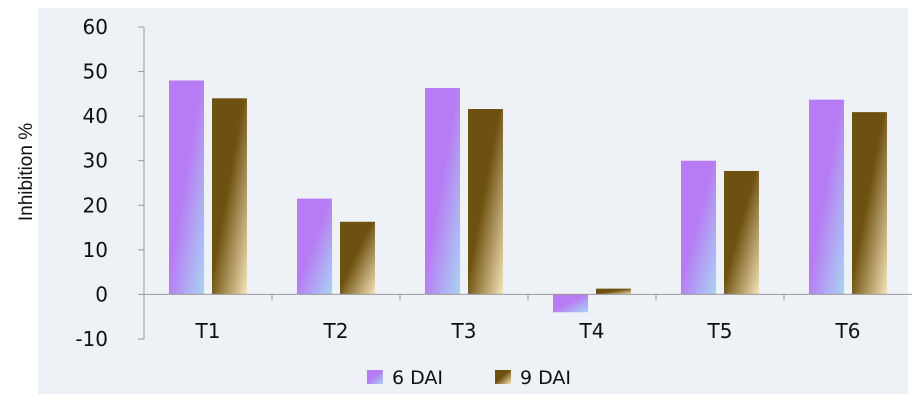 The height and width of the screenshot is (396, 915). Describe the element at coordinates (208, 331) in the screenshot. I see `x-tick-label: T1` at that location.